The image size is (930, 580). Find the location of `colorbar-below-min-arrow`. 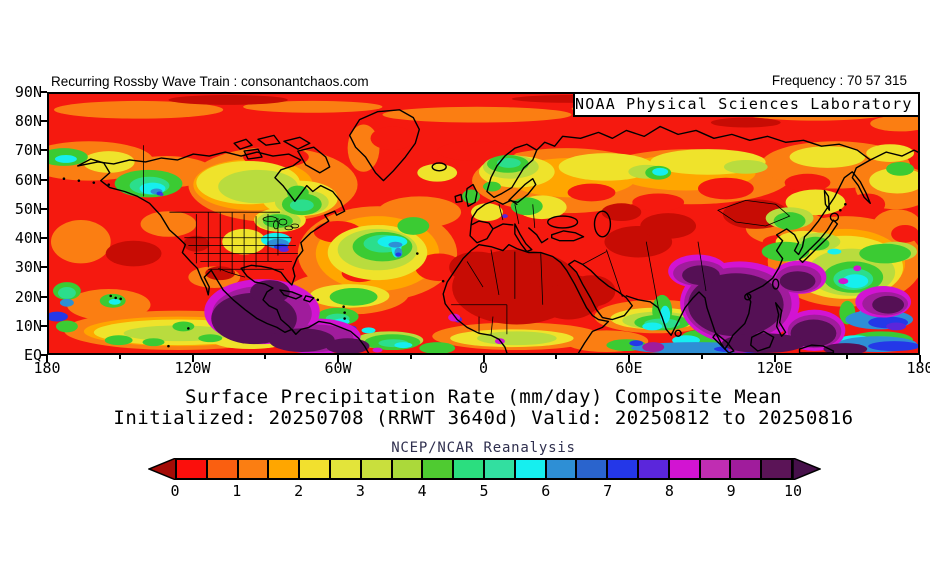

colorbar-below-min-arrow is located at coordinates (162, 469).